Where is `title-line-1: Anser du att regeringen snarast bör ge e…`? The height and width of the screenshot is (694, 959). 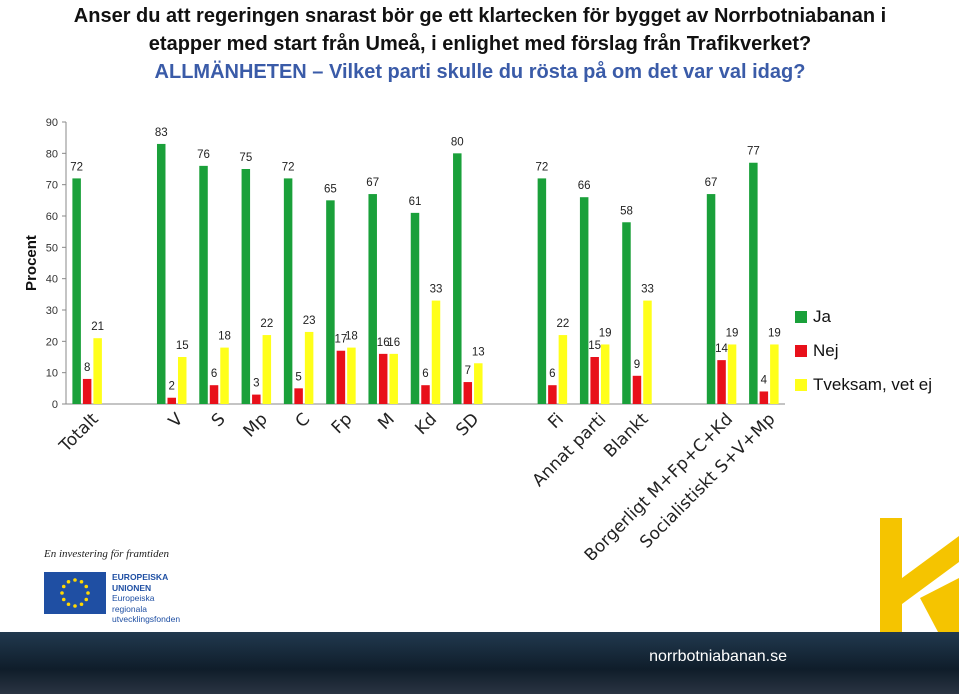 title-line-1: Anser du att regeringen snarast bör ge e… is located at coordinates (480, 16).